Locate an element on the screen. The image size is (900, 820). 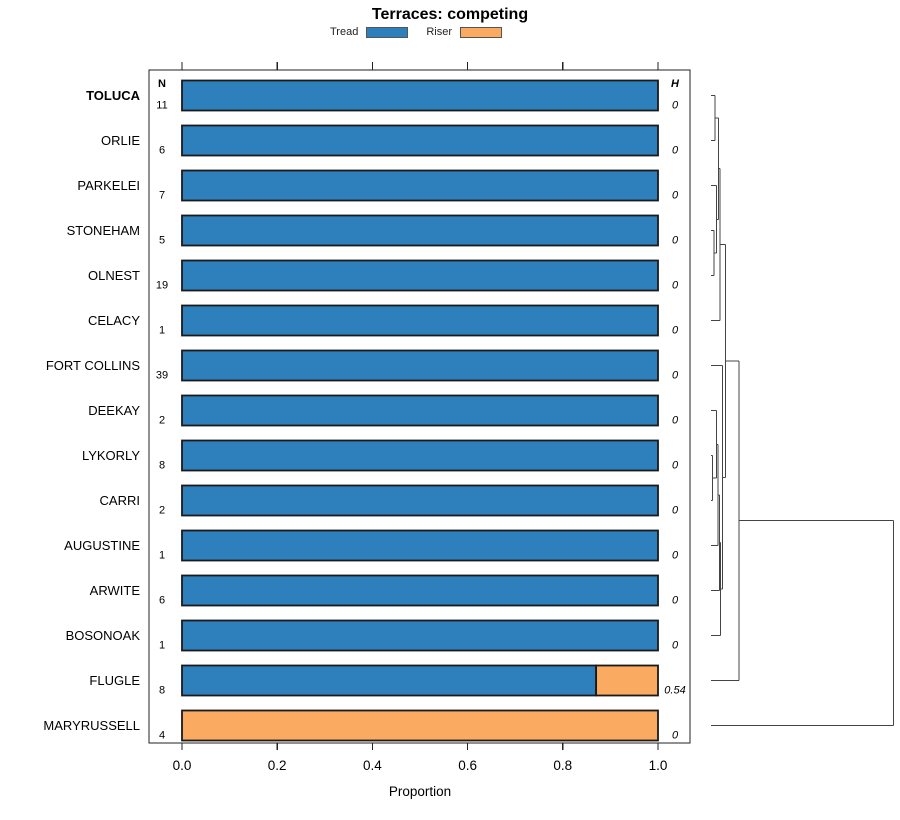
x-axis-tick-label: 1.0 is located at coordinates (658, 765).